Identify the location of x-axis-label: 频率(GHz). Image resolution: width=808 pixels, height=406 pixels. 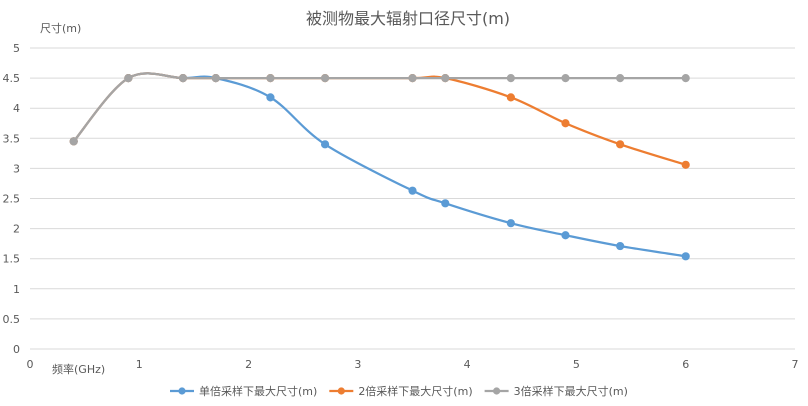
(78, 369).